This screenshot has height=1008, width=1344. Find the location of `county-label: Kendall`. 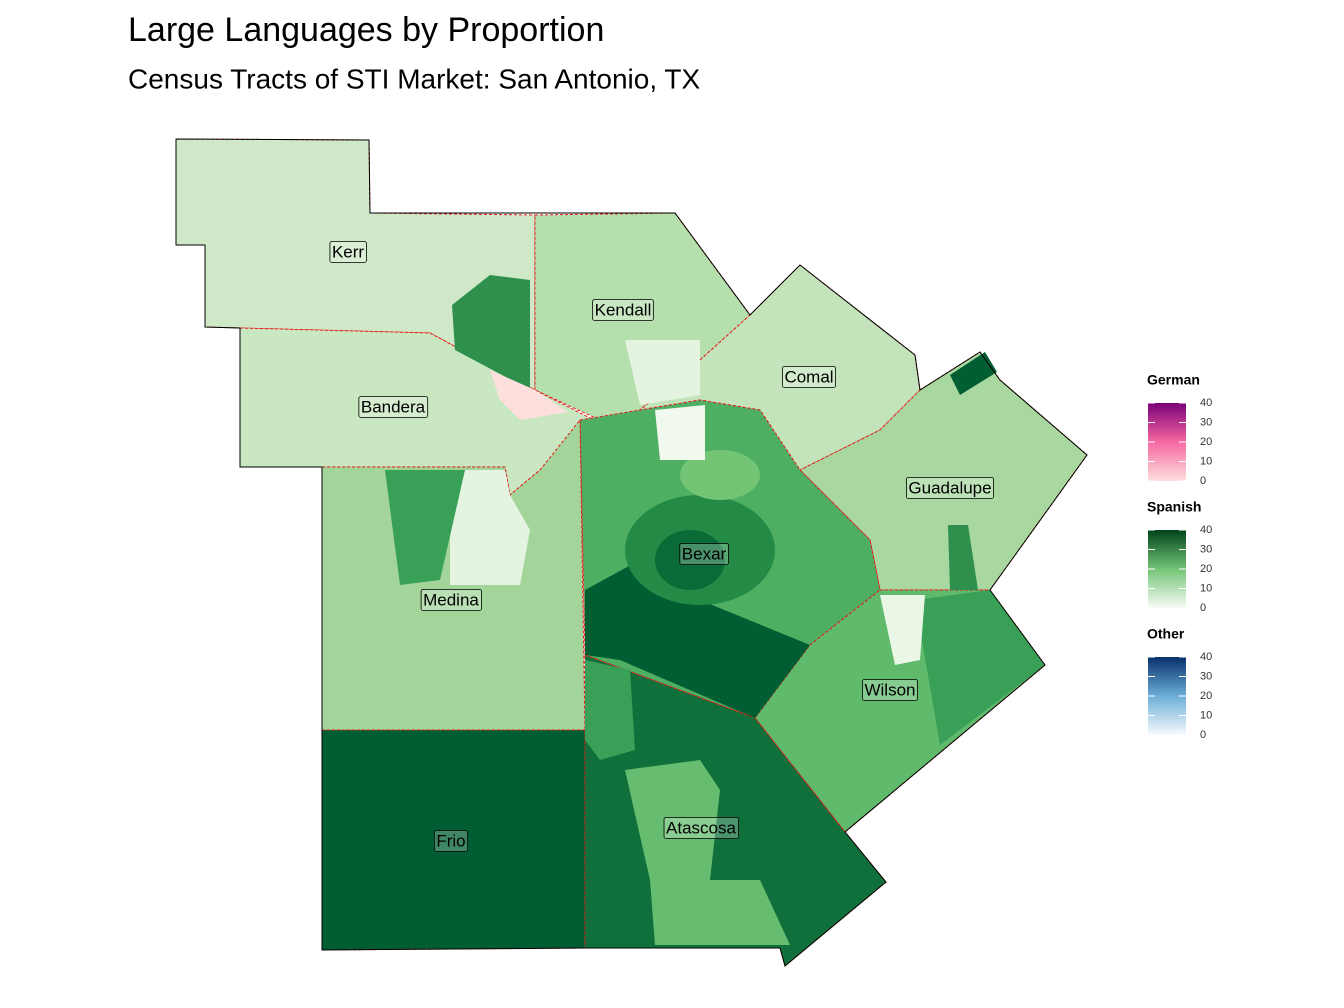

county-label: Kendall is located at coordinates (623, 309).